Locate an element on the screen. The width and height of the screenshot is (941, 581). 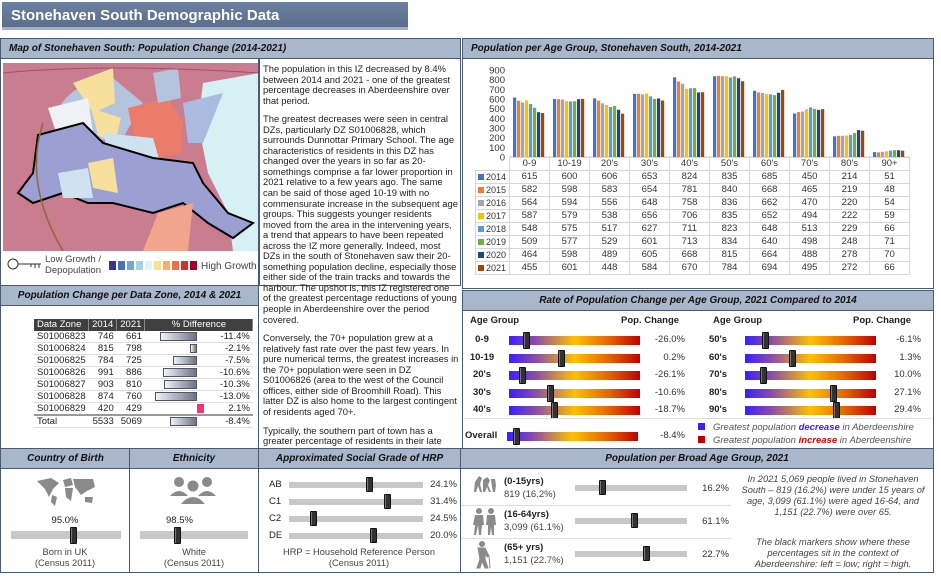
value-cell: 600 is located at coordinates (569, 177).